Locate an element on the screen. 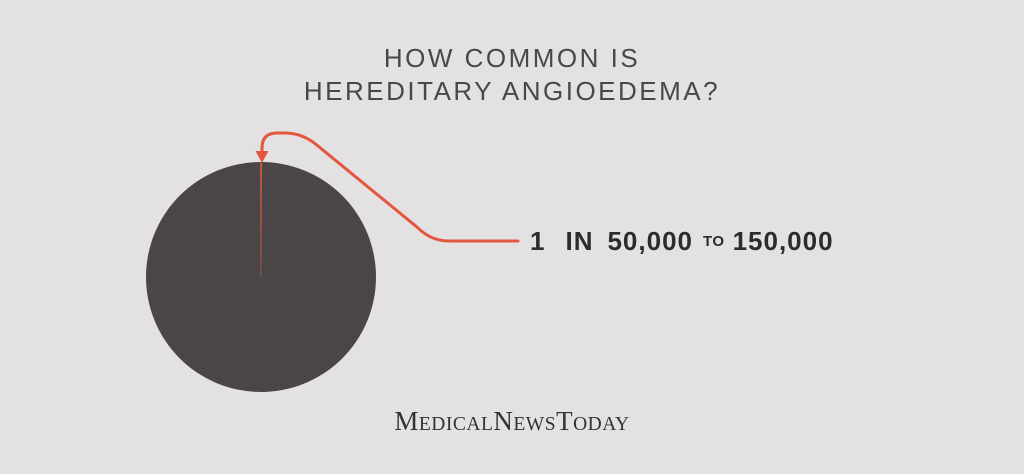  ratio-range-start: 50,000 is located at coordinates (650, 241).